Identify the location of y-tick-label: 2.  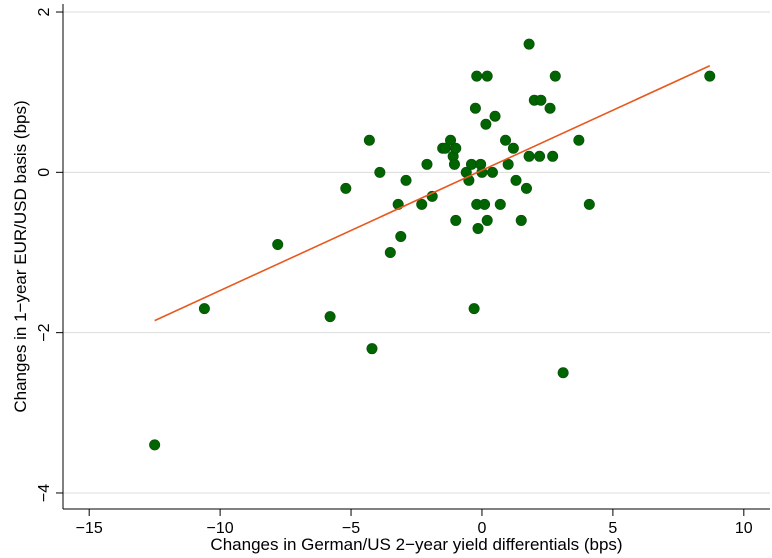
(44, 11).